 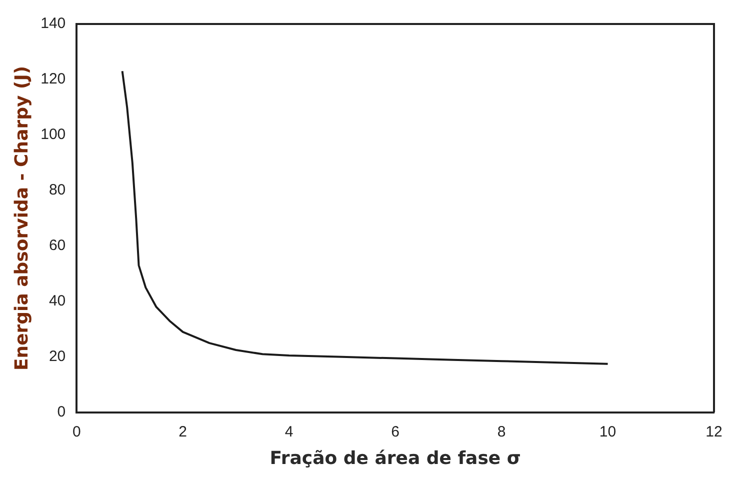 What do you see at coordinates (76, 432) in the screenshot?
I see `x-tick-label: 0` at bounding box center [76, 432].